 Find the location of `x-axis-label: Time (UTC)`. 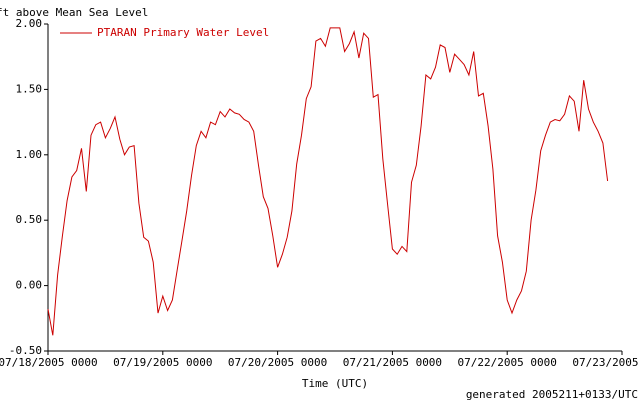

x-axis-label: Time (UTC) is located at coordinates (335, 383).